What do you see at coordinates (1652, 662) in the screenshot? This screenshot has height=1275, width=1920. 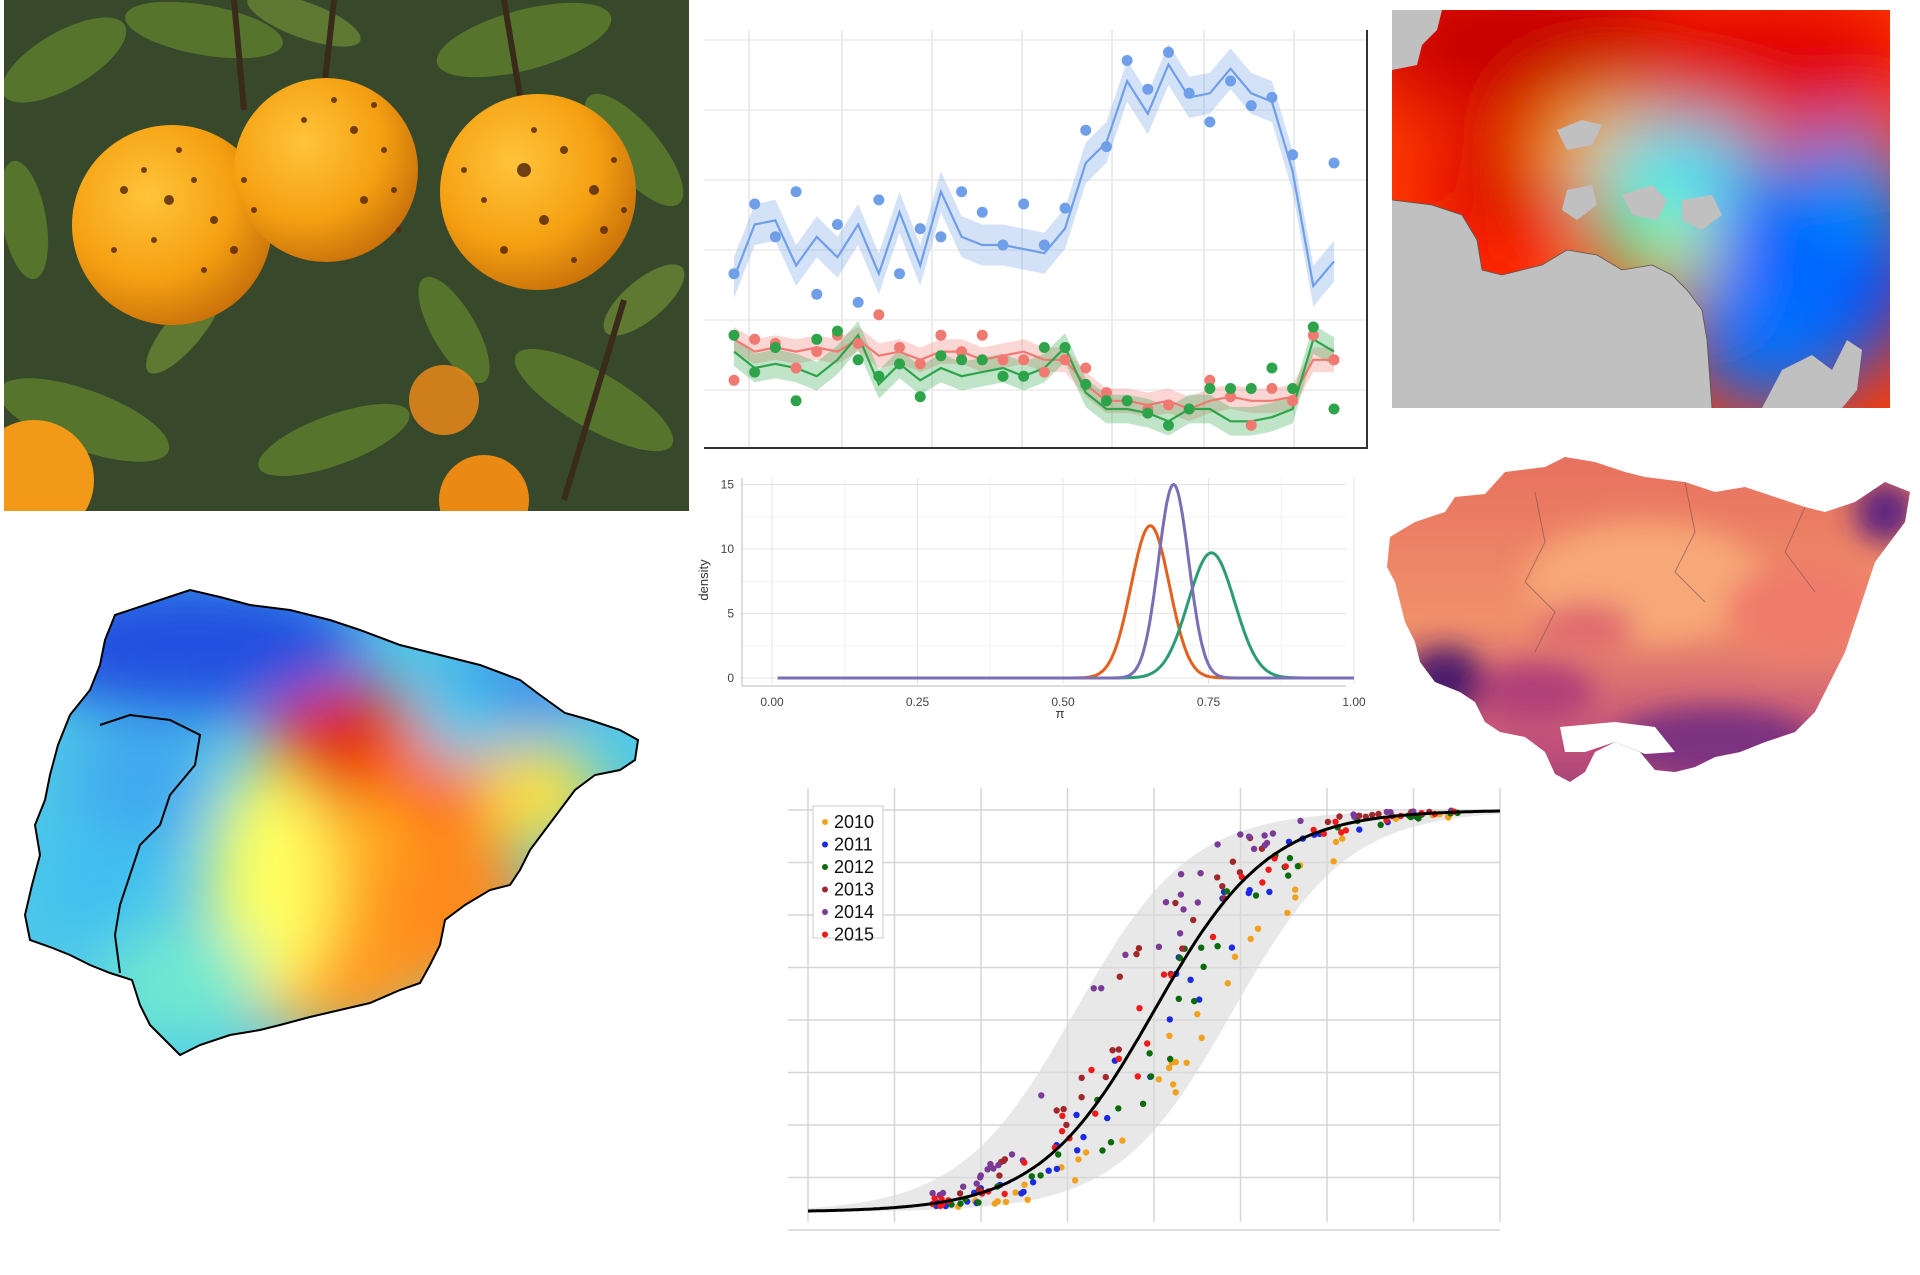 I see `basque-country-map` at bounding box center [1652, 662].